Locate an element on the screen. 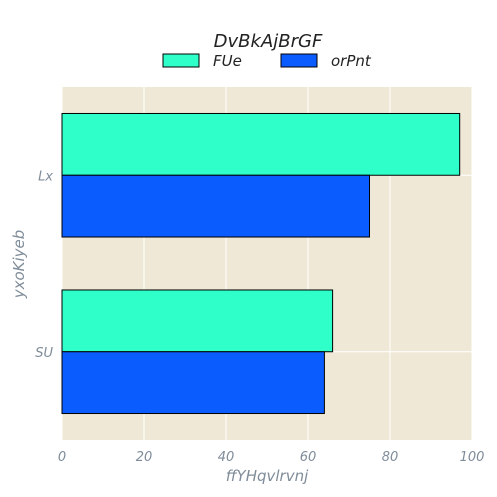 This screenshot has width=497, height=497. x-axis-label: ffYHqvlrvnj is located at coordinates (267, 476).